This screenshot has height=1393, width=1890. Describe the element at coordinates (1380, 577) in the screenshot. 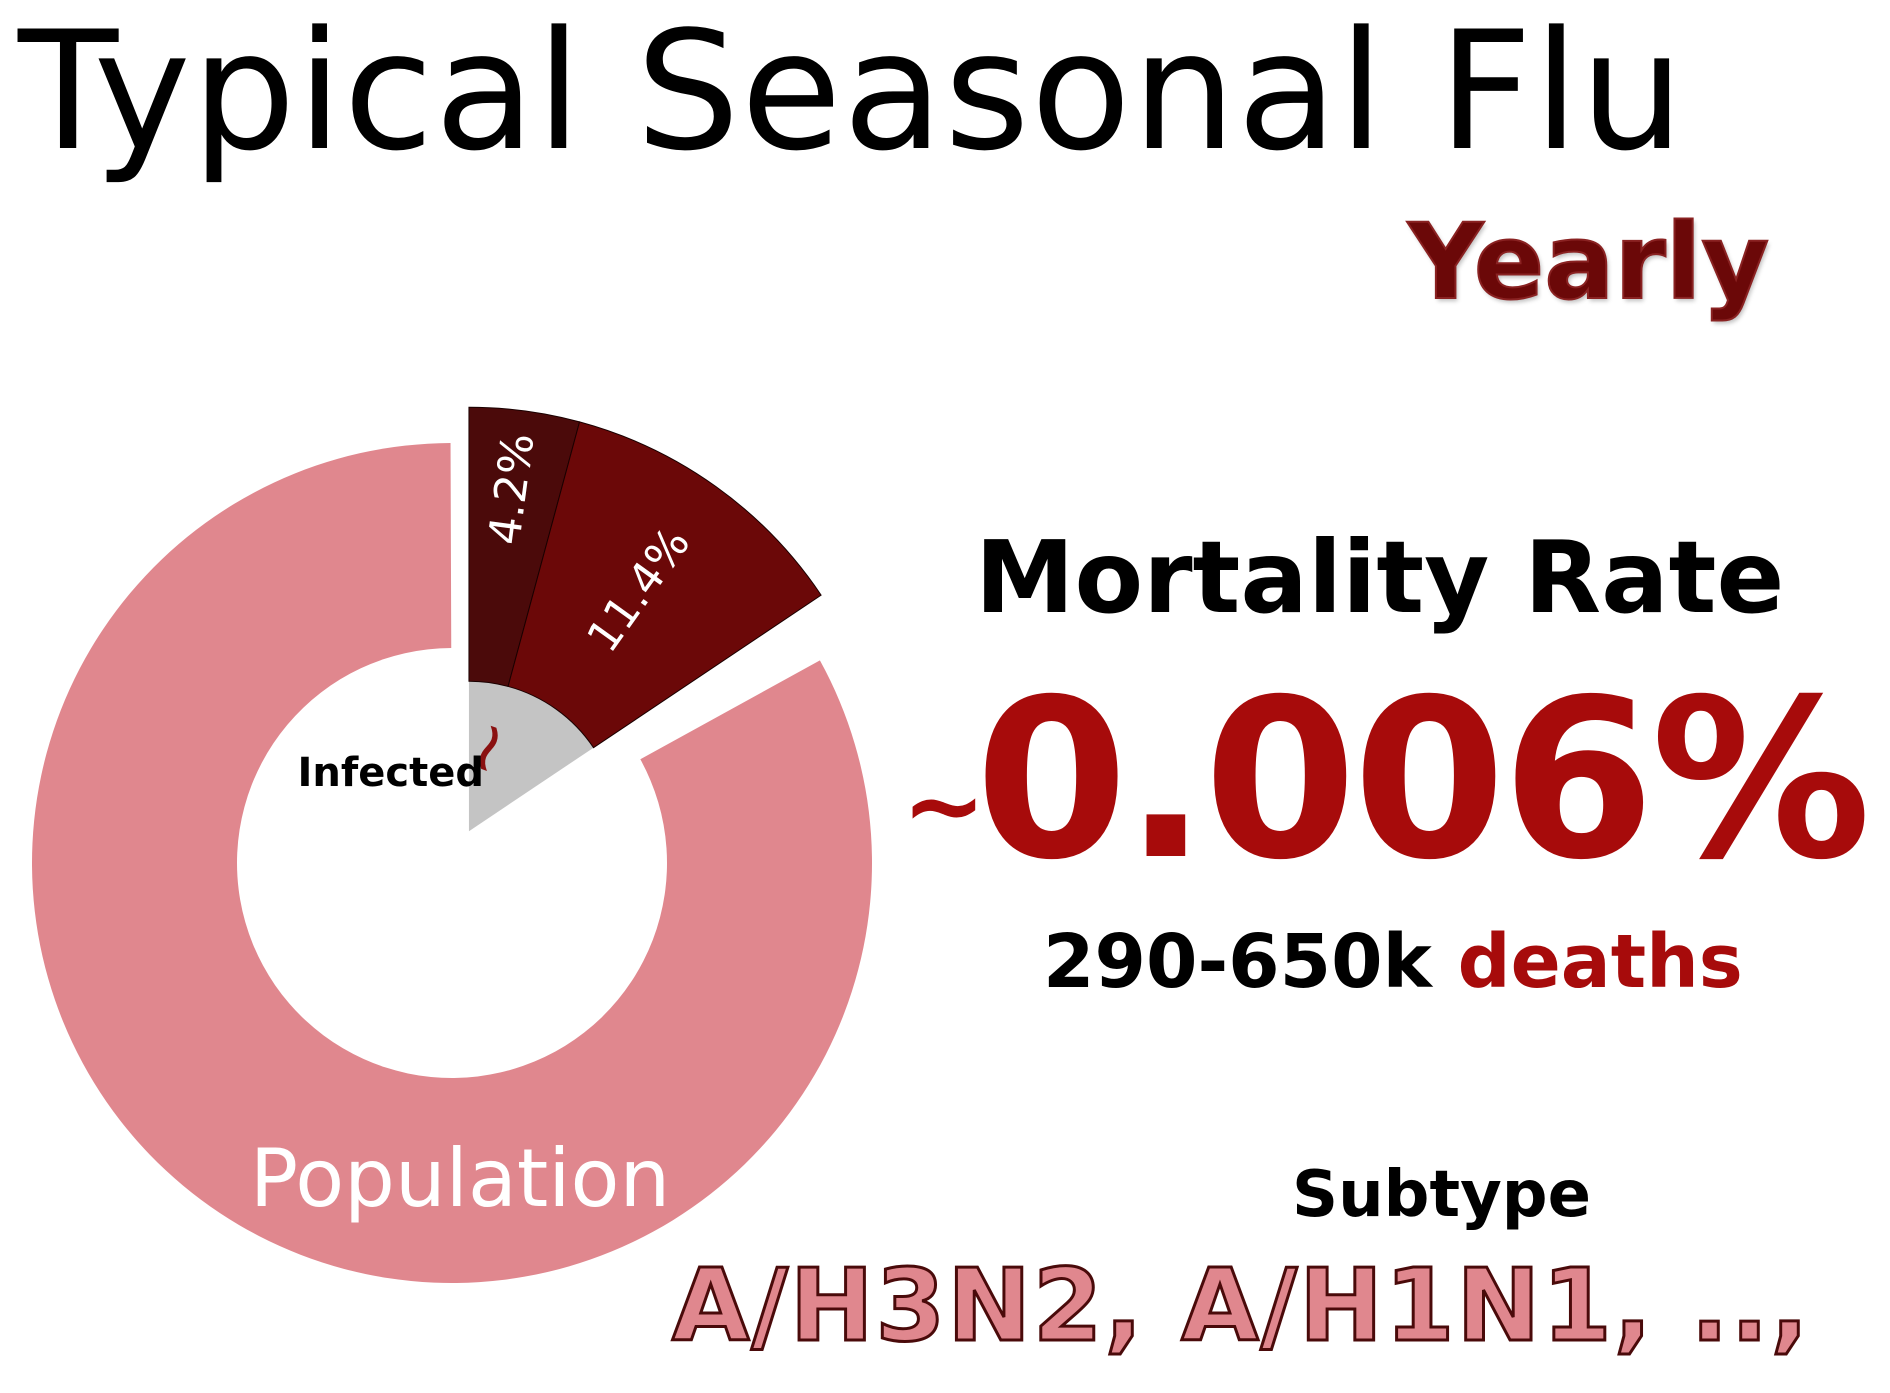

I see `mortality-label: Mortality Rate` at that location.